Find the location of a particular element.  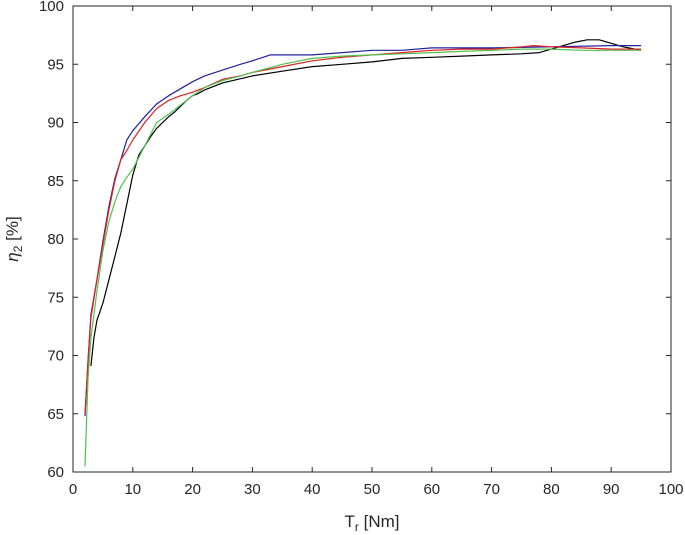

x-tick-label: 90 is located at coordinates (611, 489).